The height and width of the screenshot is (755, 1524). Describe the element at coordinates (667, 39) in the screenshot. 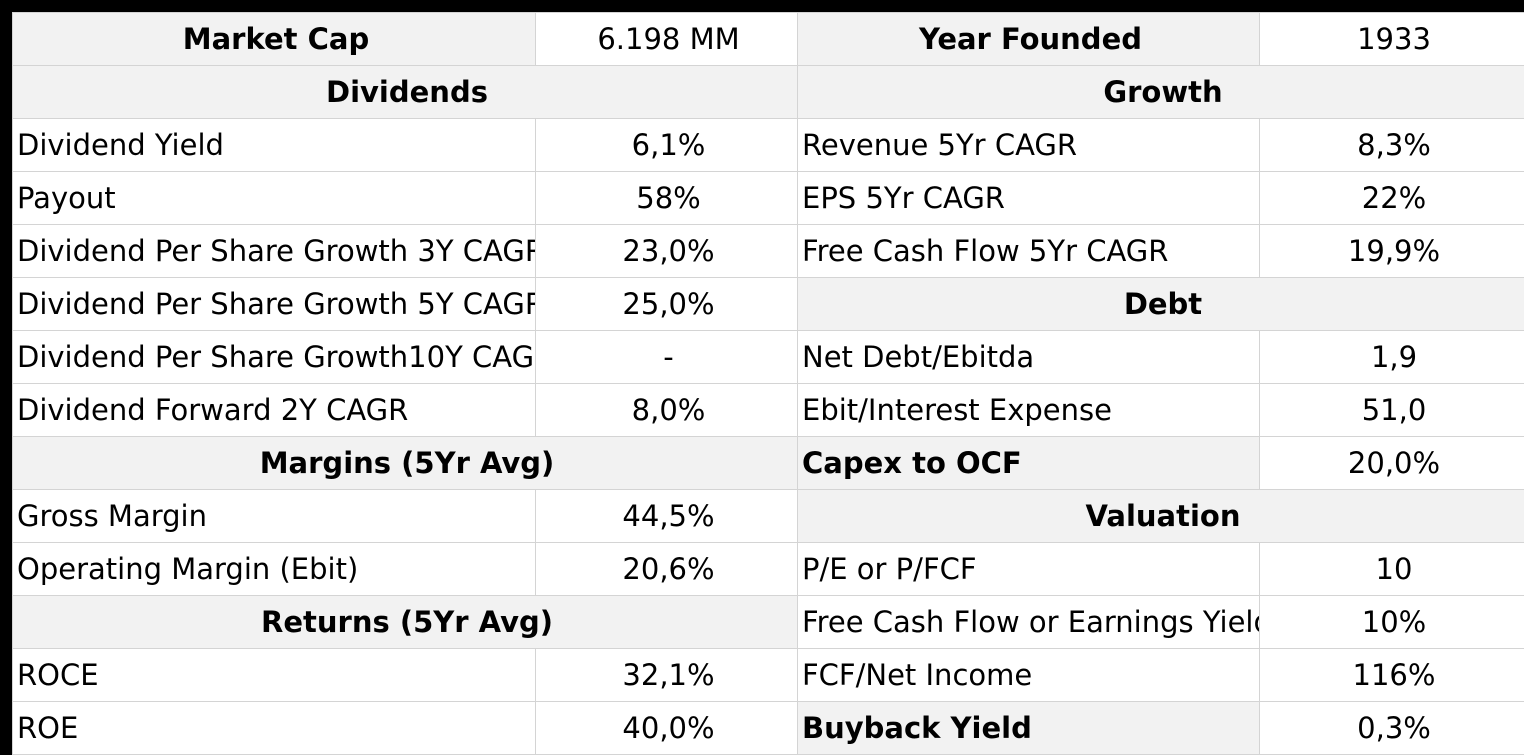

I see `market-cap-value: 6.198 MM` at that location.